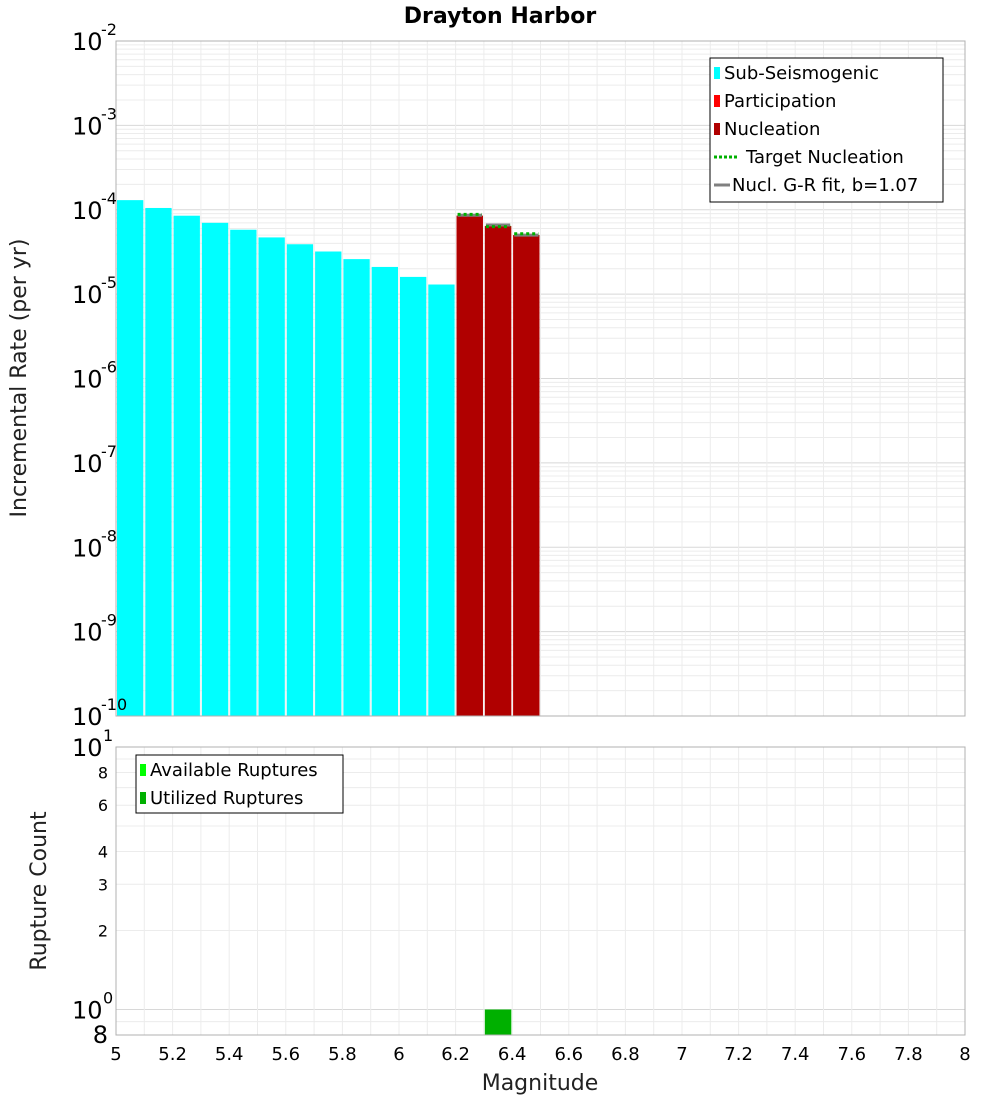 This screenshot has height=1100, width=1000. I want to click on top-legend-box, so click(826, 130).